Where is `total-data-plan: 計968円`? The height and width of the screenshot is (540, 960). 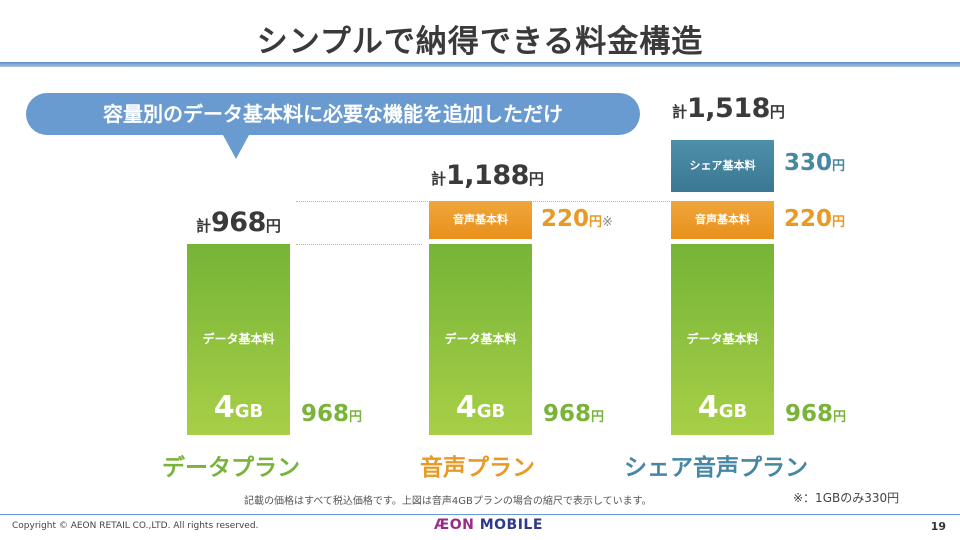 total-data-plan: 計968円 is located at coordinates (238, 222).